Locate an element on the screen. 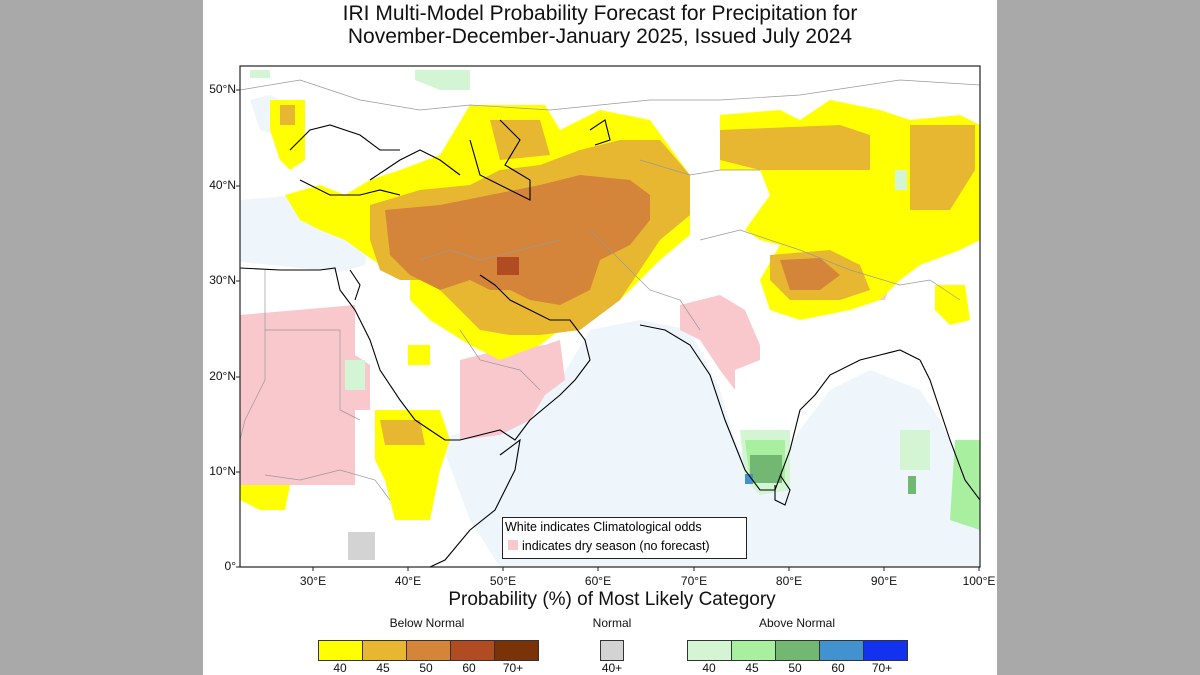  above-tick-60: 60 is located at coordinates (838, 668).